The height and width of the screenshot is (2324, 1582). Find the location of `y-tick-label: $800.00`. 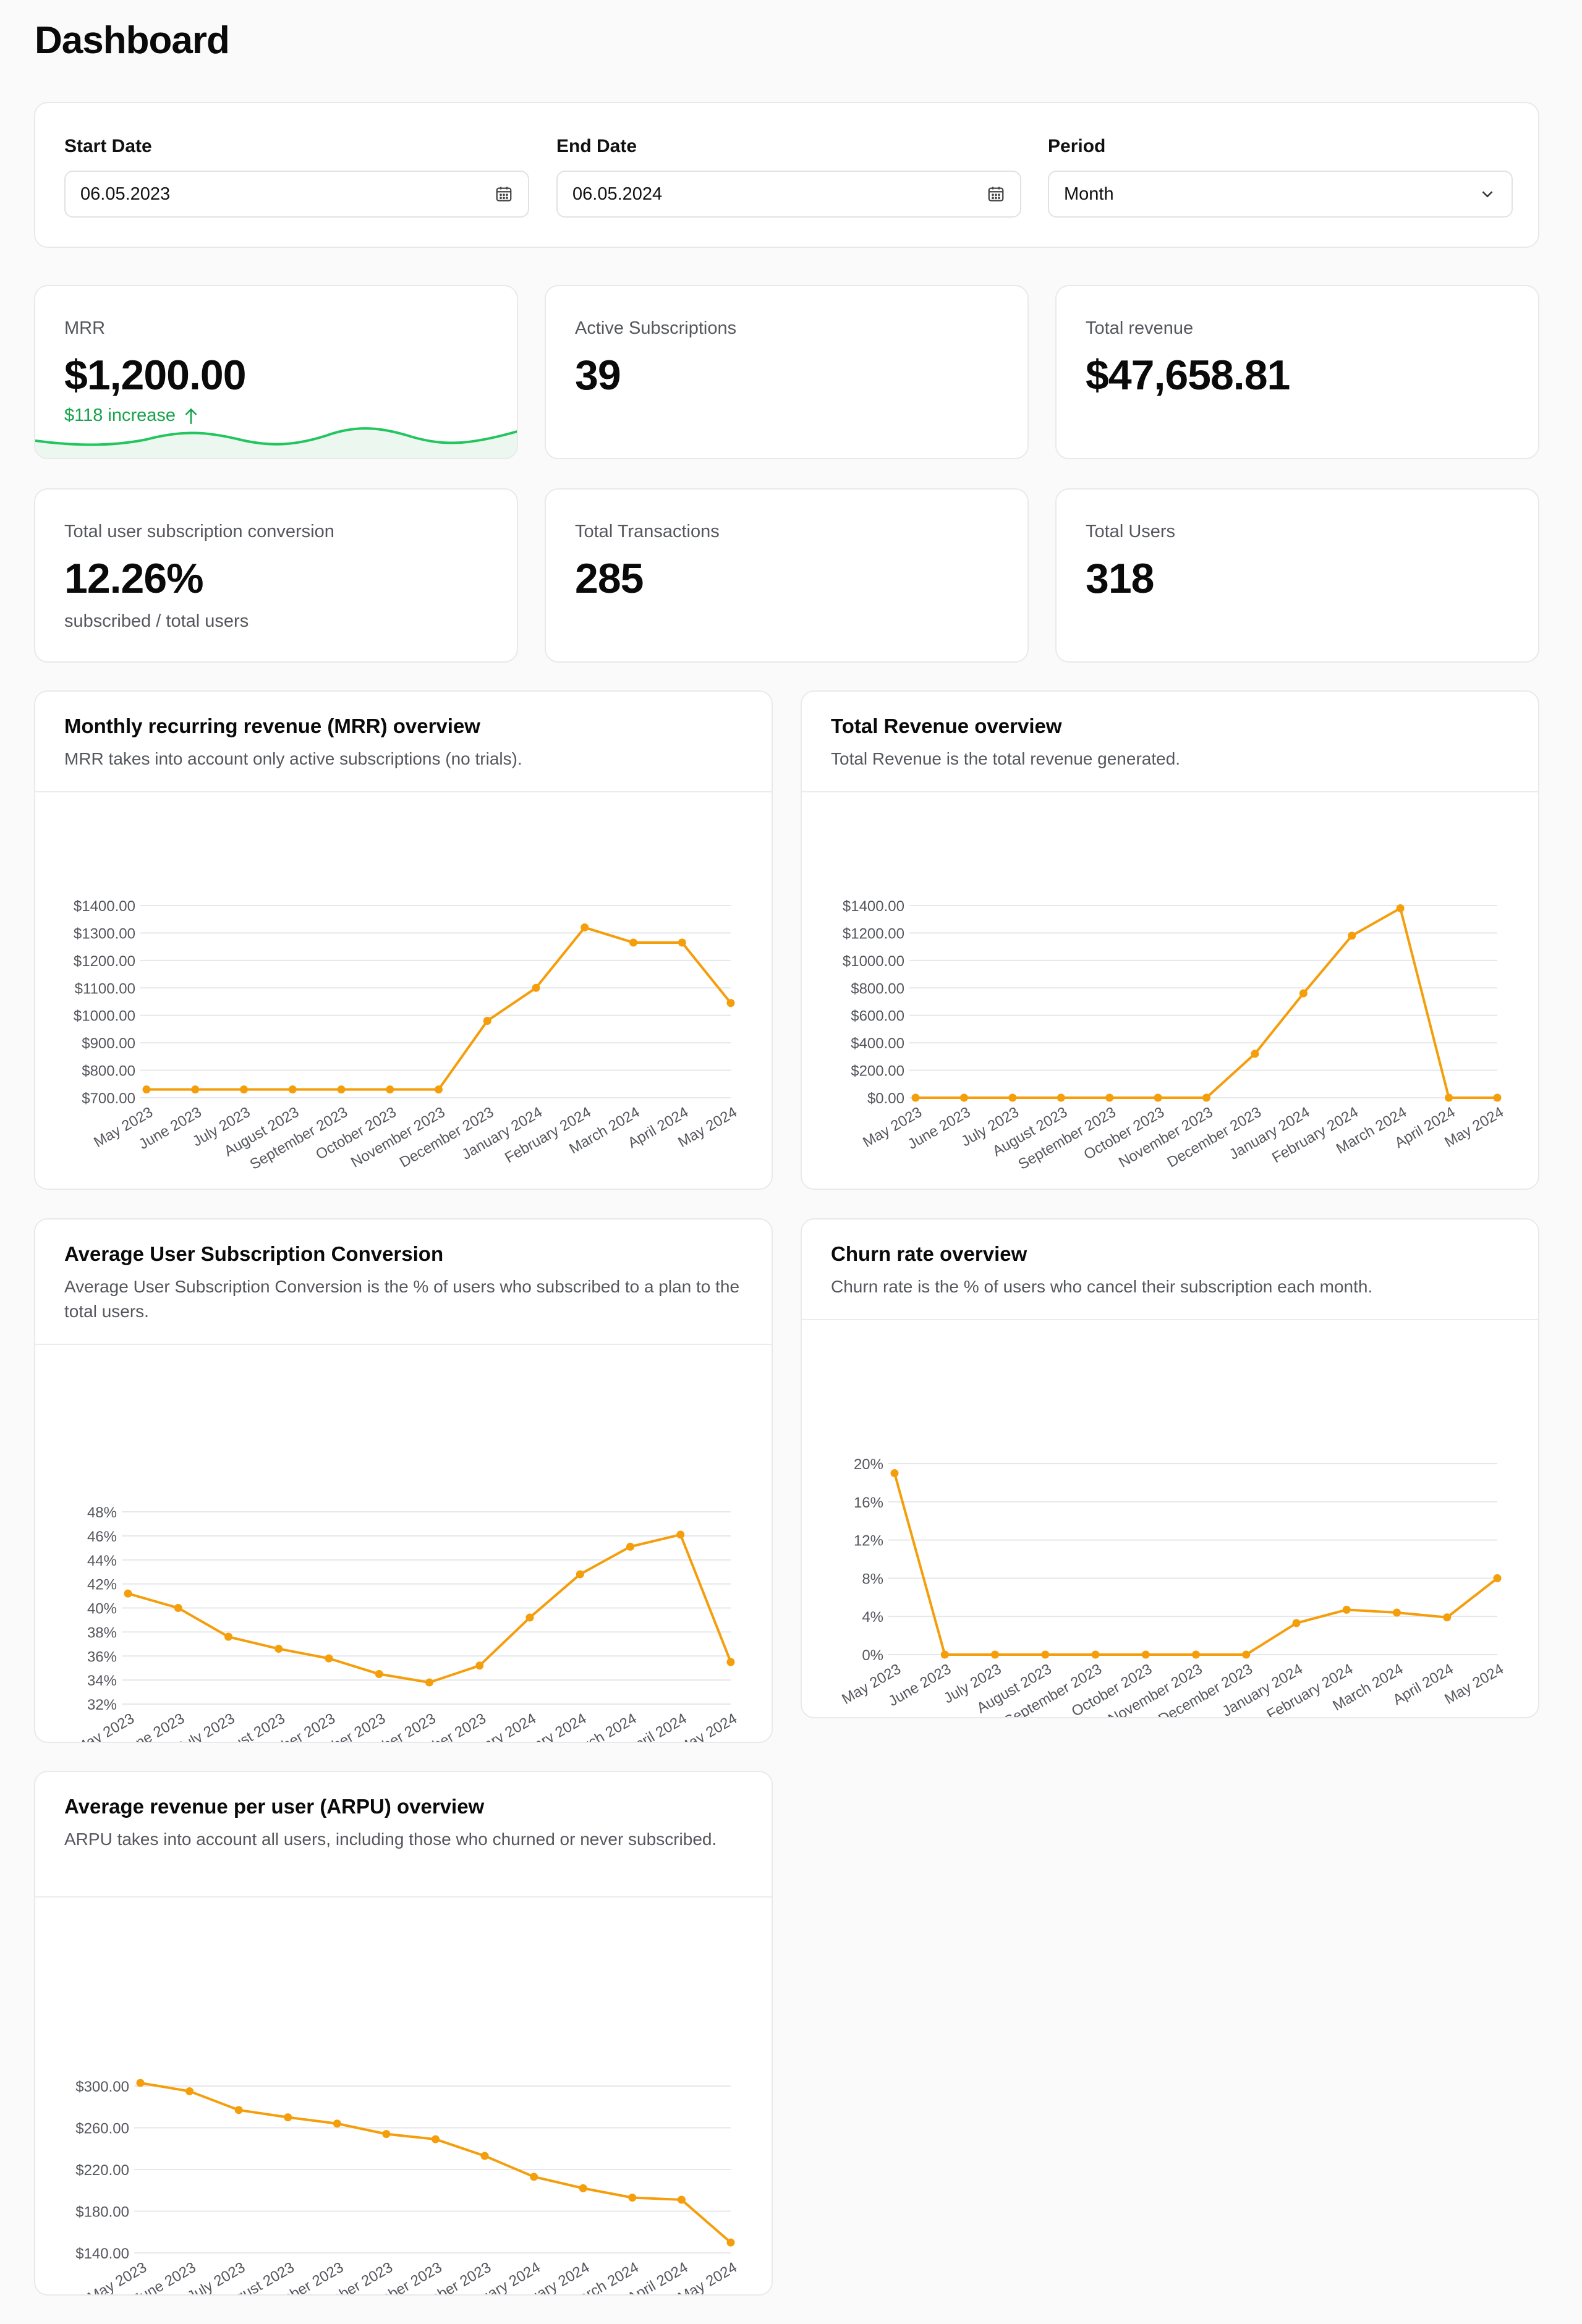

y-tick-label: $800.00 is located at coordinates (877, 988).